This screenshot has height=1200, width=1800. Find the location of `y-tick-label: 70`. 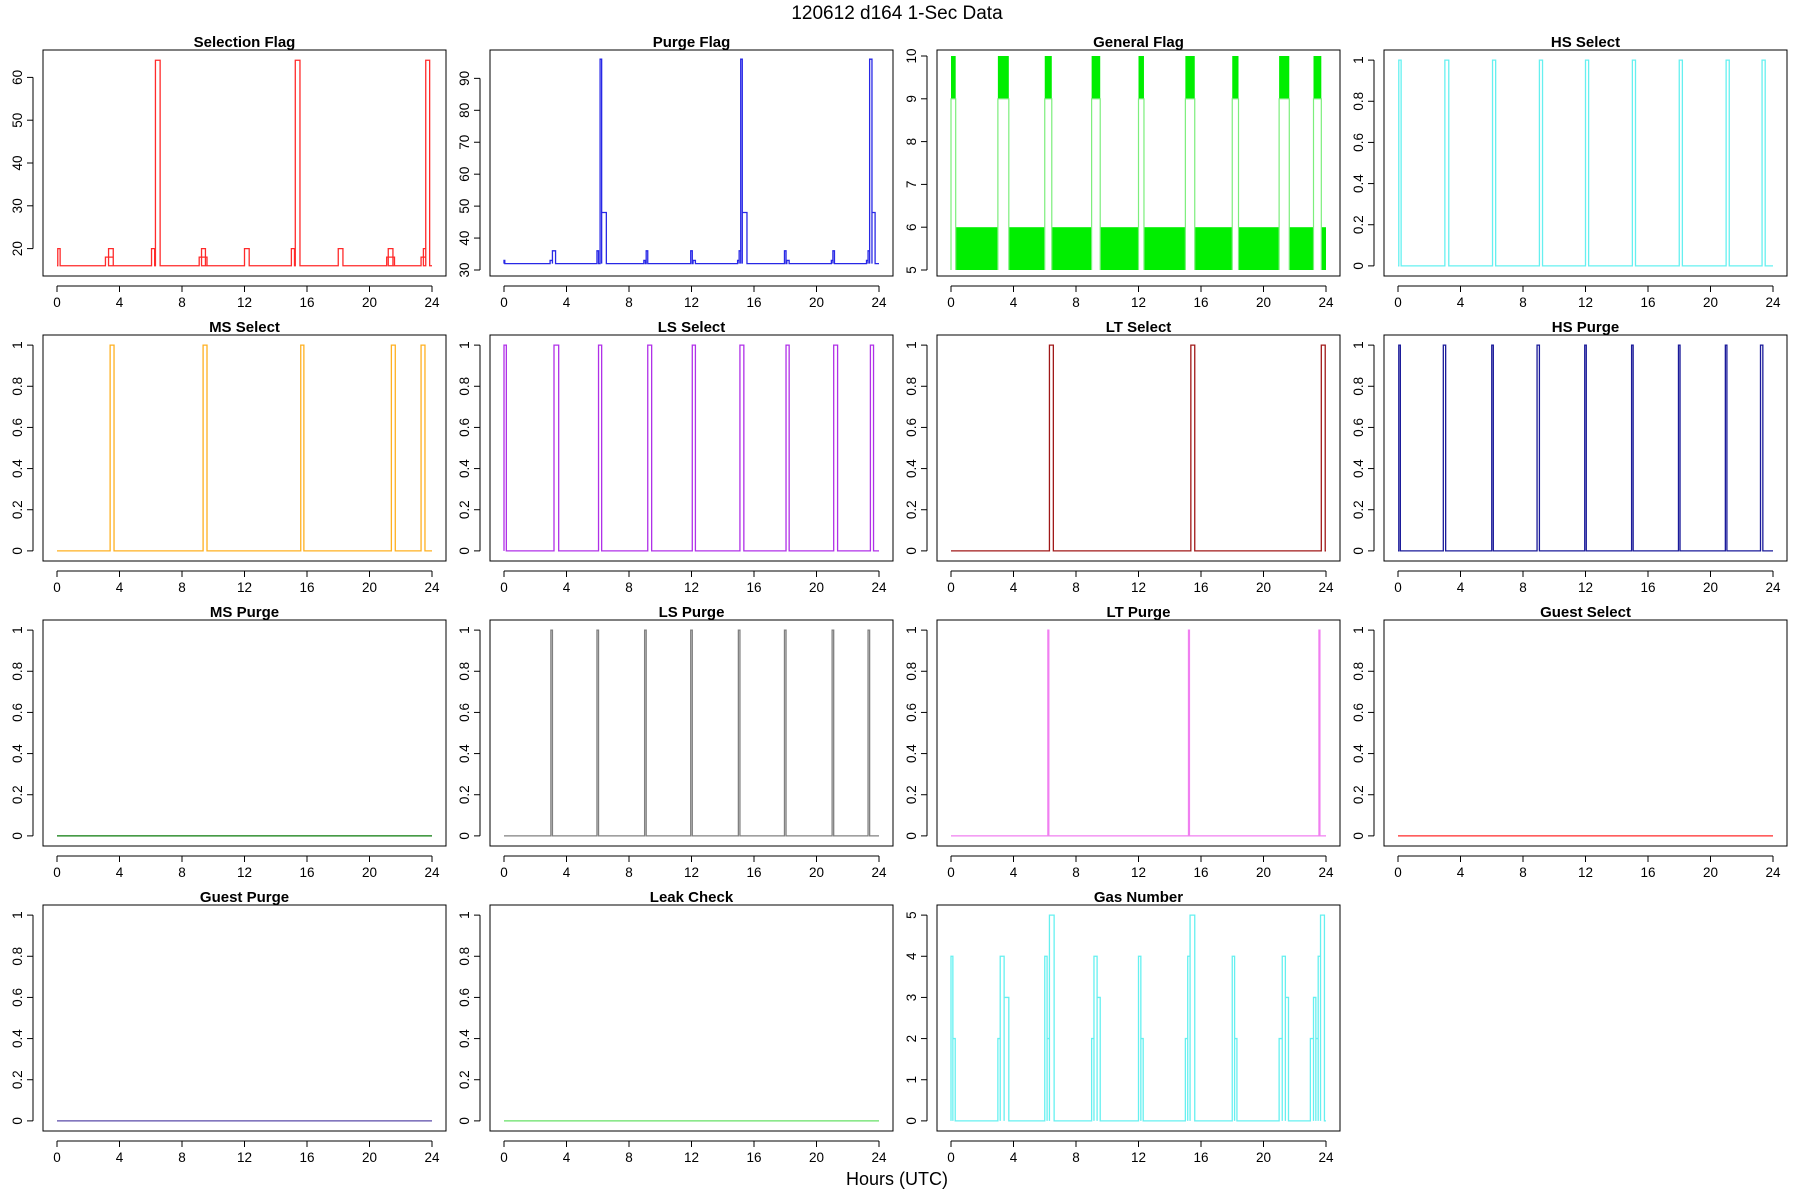

y-tick-label: 70 is located at coordinates (464, 142).